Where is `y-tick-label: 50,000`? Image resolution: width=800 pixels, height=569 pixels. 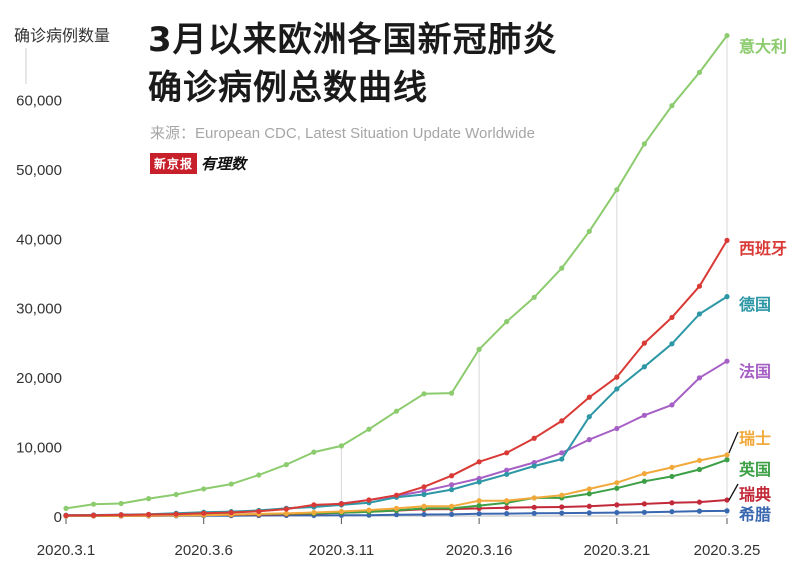
y-tick-label: 50,000 is located at coordinates (39, 170).